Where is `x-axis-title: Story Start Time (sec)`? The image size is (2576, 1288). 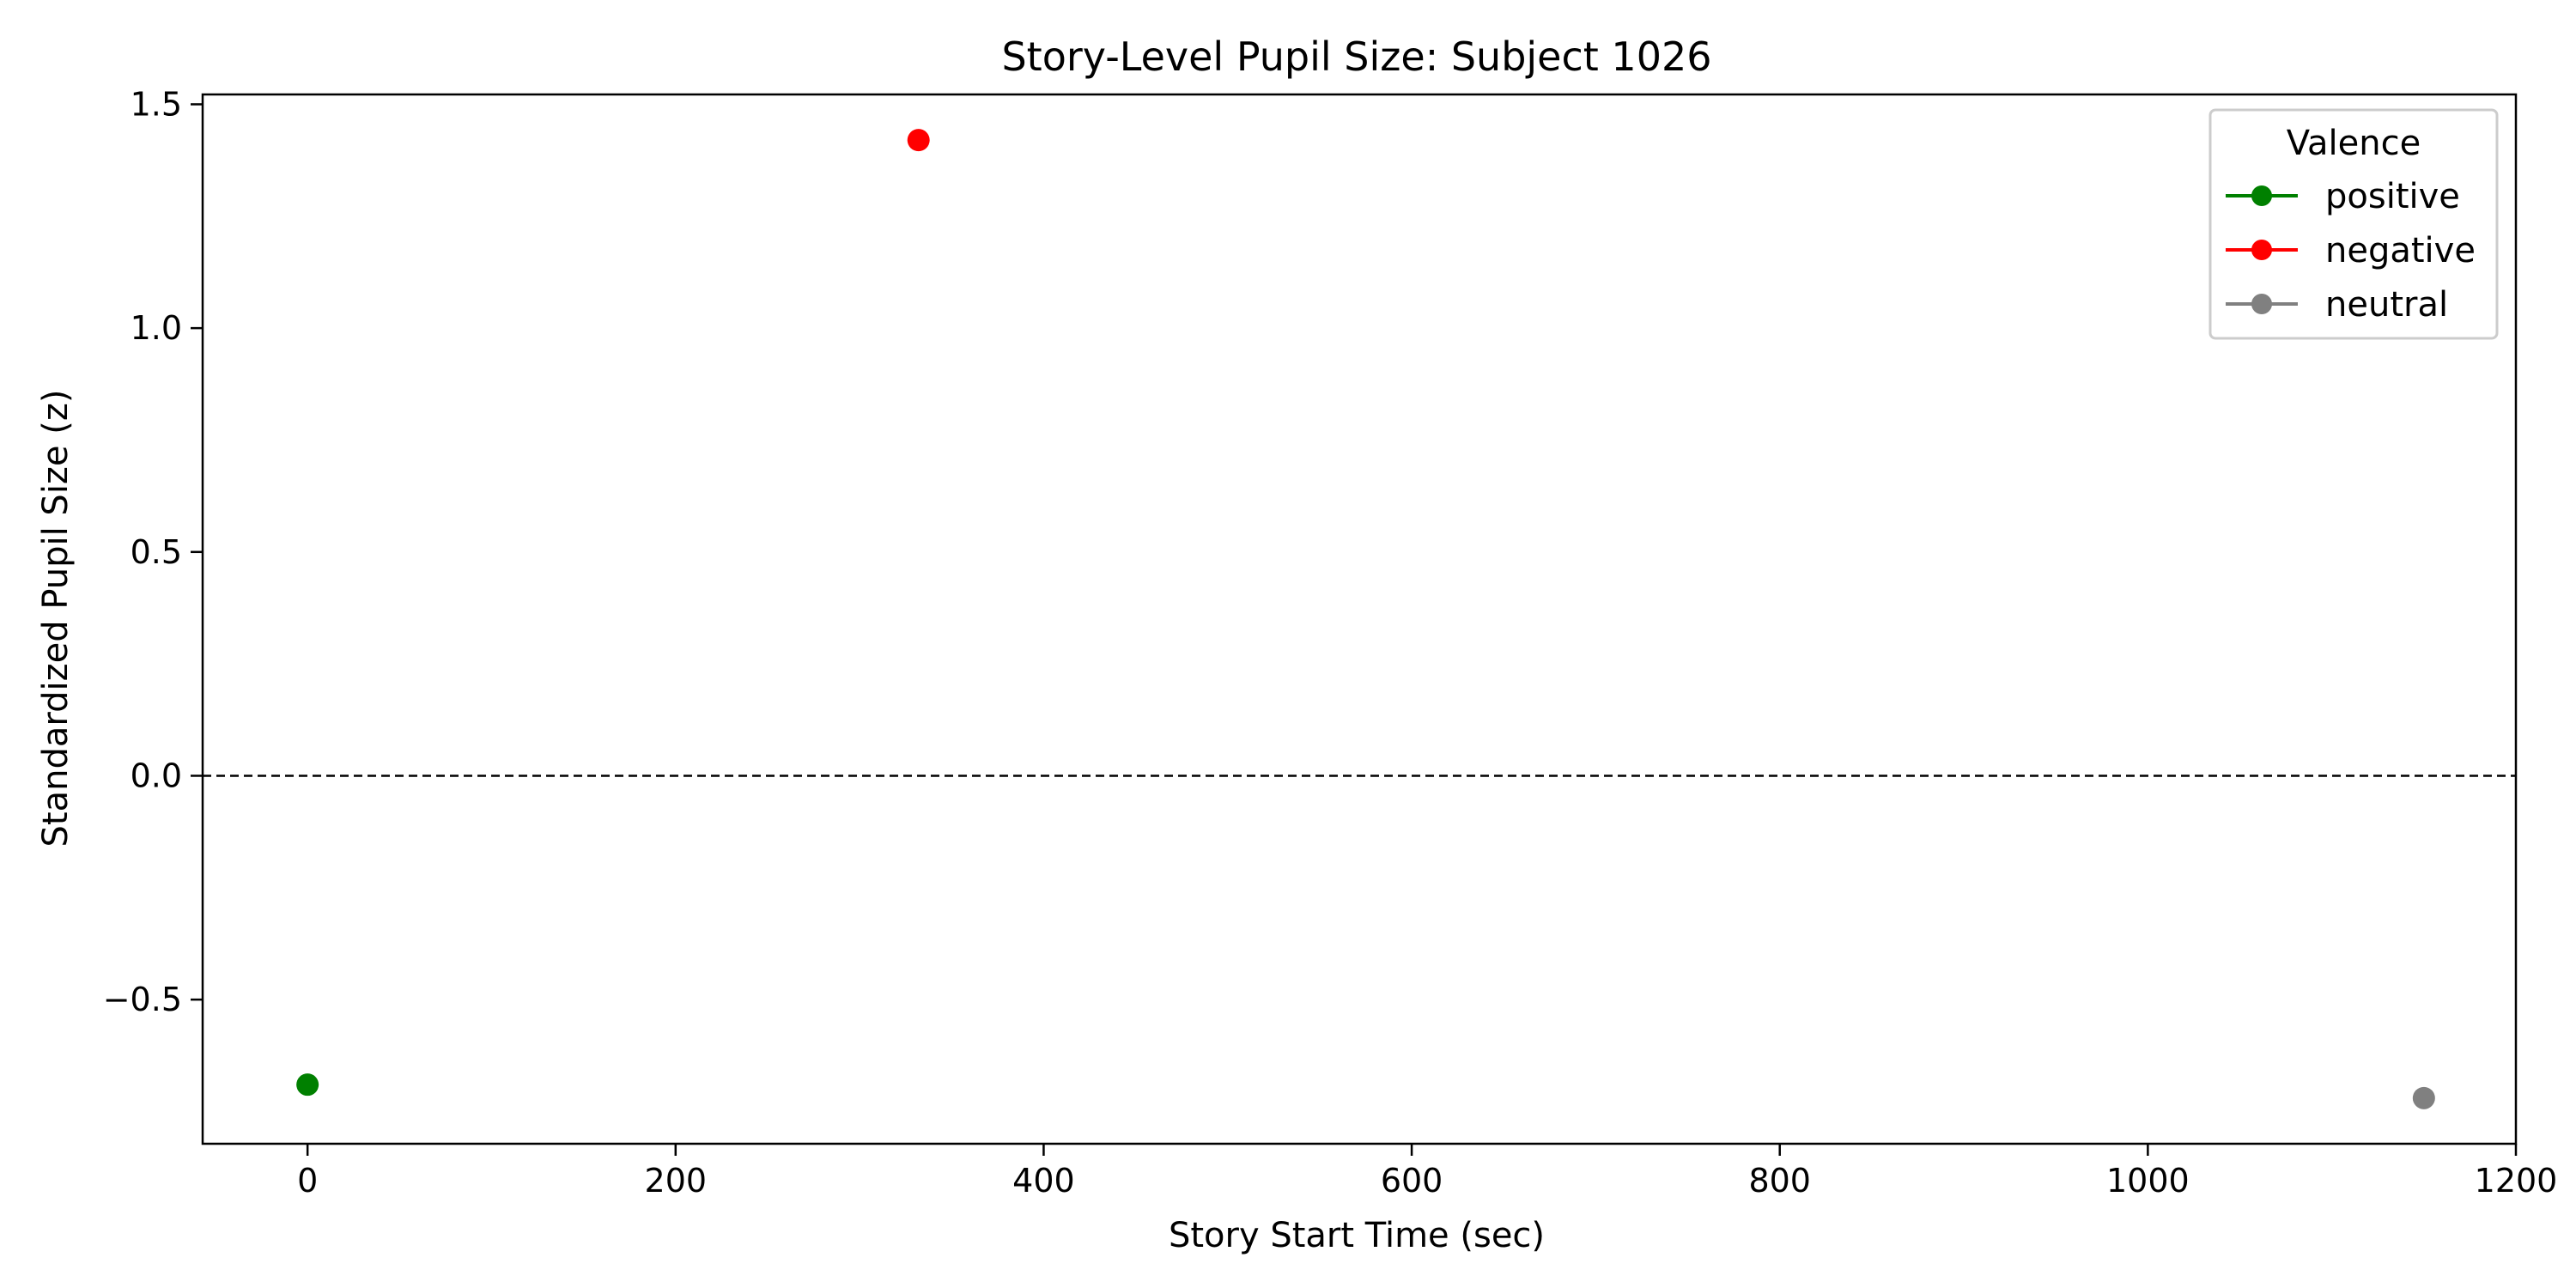
x-axis-title: Story Start Time (sec) is located at coordinates (1357, 1235).